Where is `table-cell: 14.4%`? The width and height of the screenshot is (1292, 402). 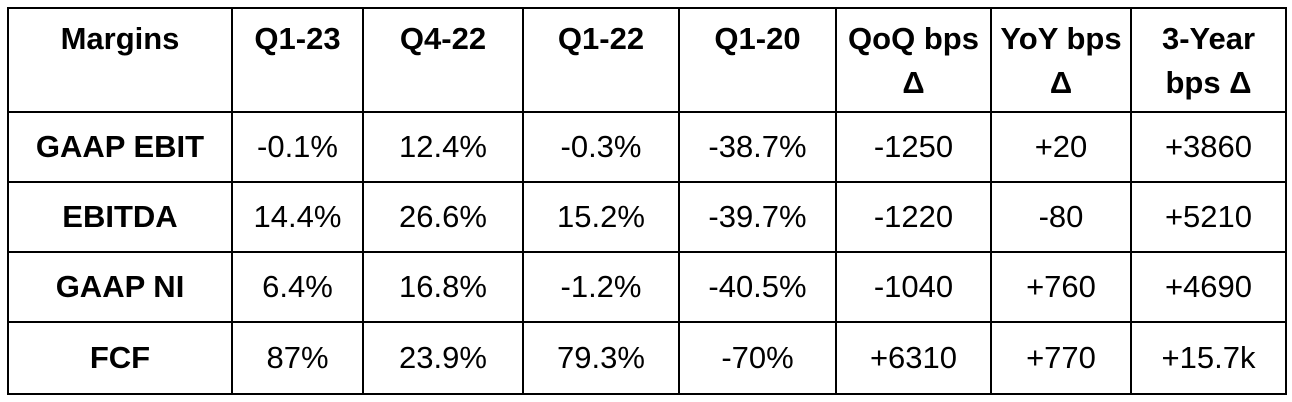
table-cell: 14.4% is located at coordinates (297, 217).